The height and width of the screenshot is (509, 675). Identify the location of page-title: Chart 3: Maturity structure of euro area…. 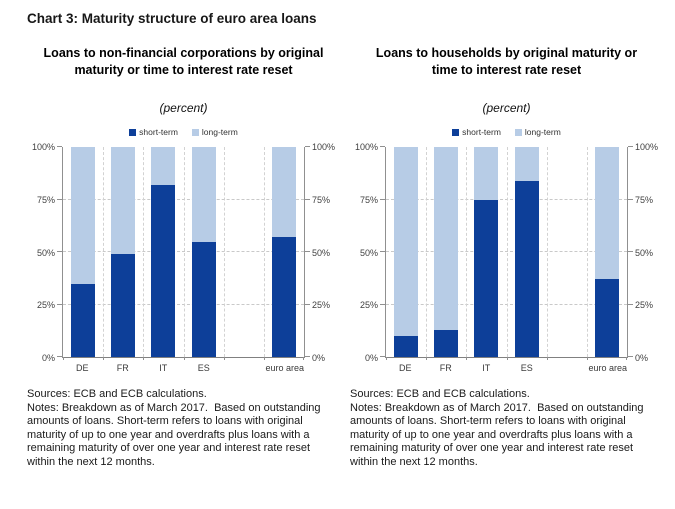
(172, 18).